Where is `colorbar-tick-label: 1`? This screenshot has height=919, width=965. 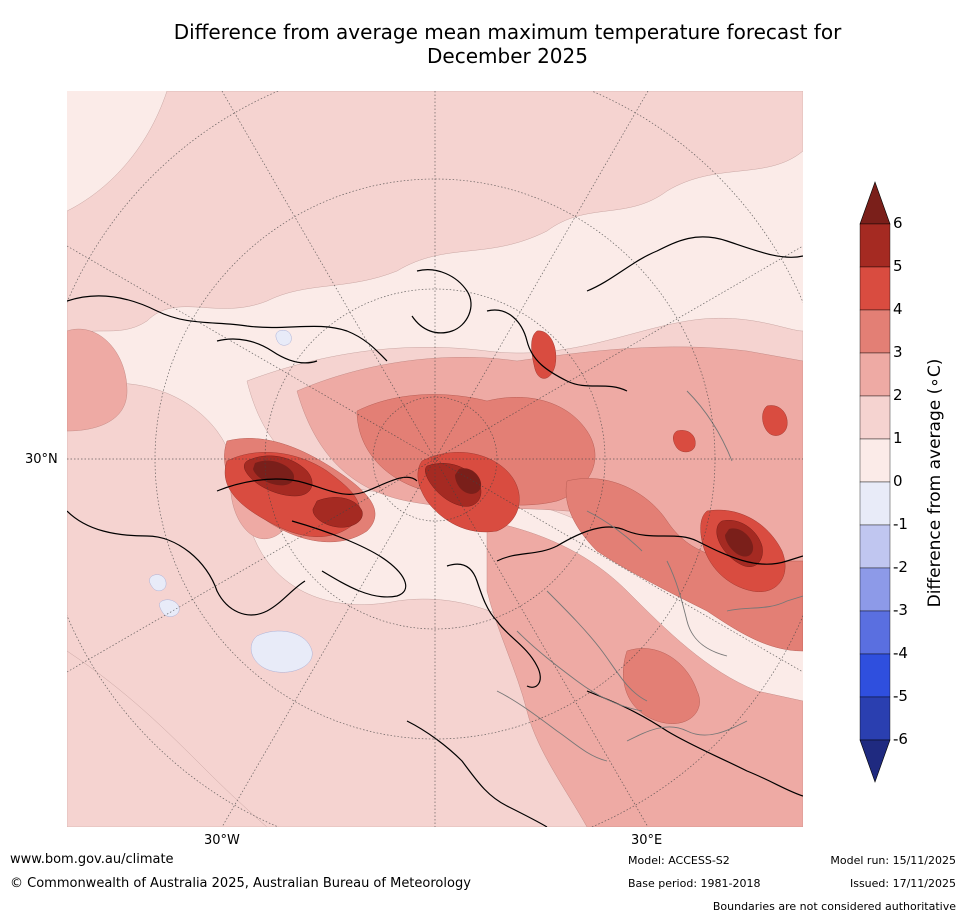 colorbar-tick-label: 1 is located at coordinates (898, 438).